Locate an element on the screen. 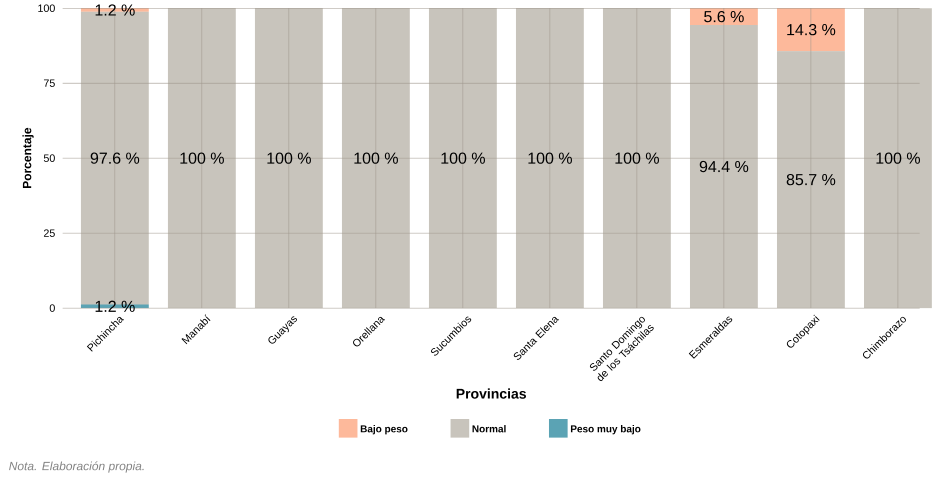 This screenshot has width=933, height=480. data-label: 1.2 % is located at coordinates (115, 10).